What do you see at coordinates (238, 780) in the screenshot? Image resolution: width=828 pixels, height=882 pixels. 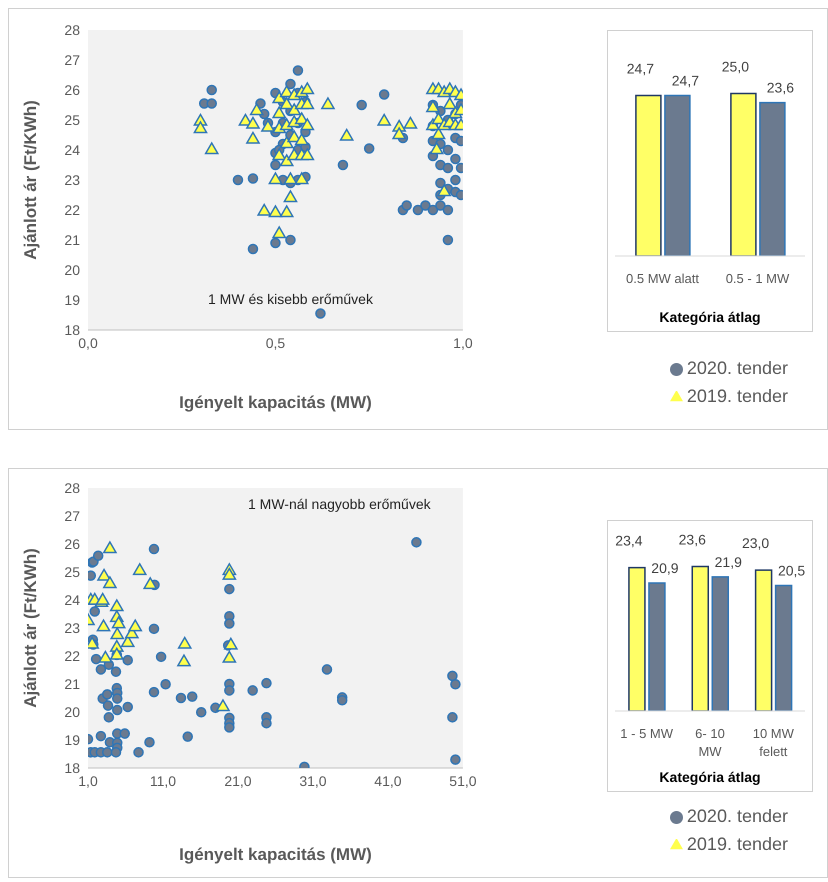 I see `x-tick-label: 21,0` at bounding box center [238, 780].